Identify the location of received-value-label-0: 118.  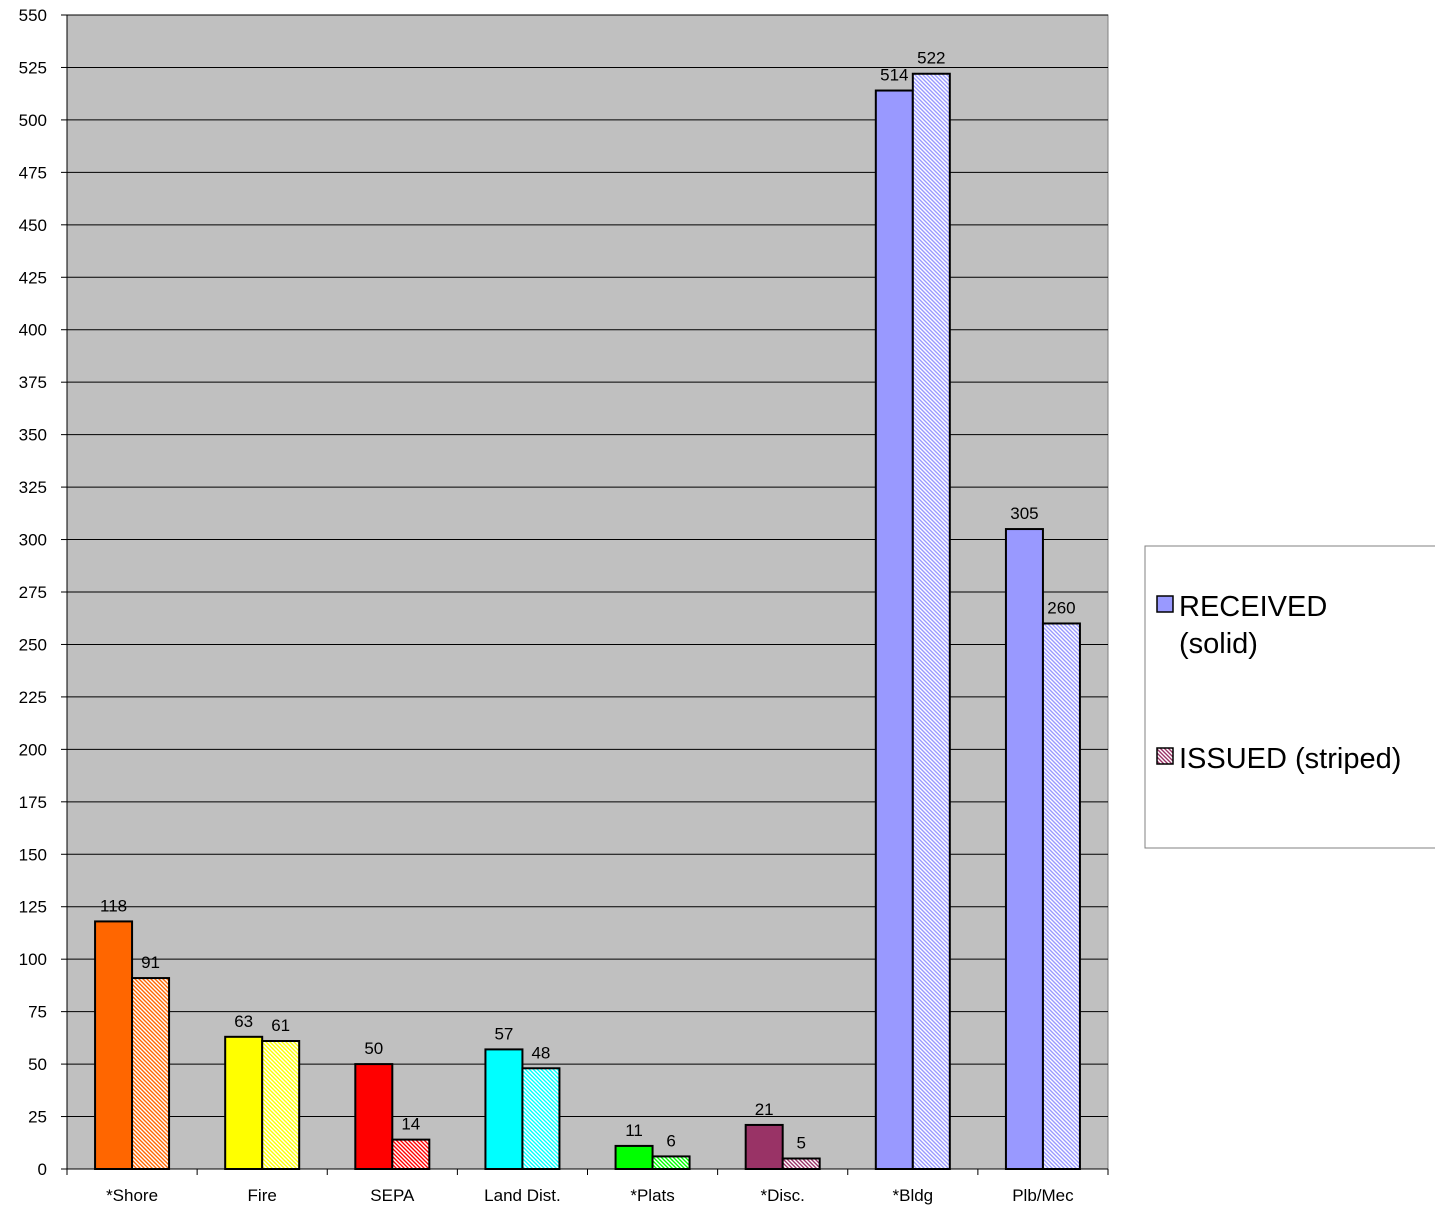
(113, 905).